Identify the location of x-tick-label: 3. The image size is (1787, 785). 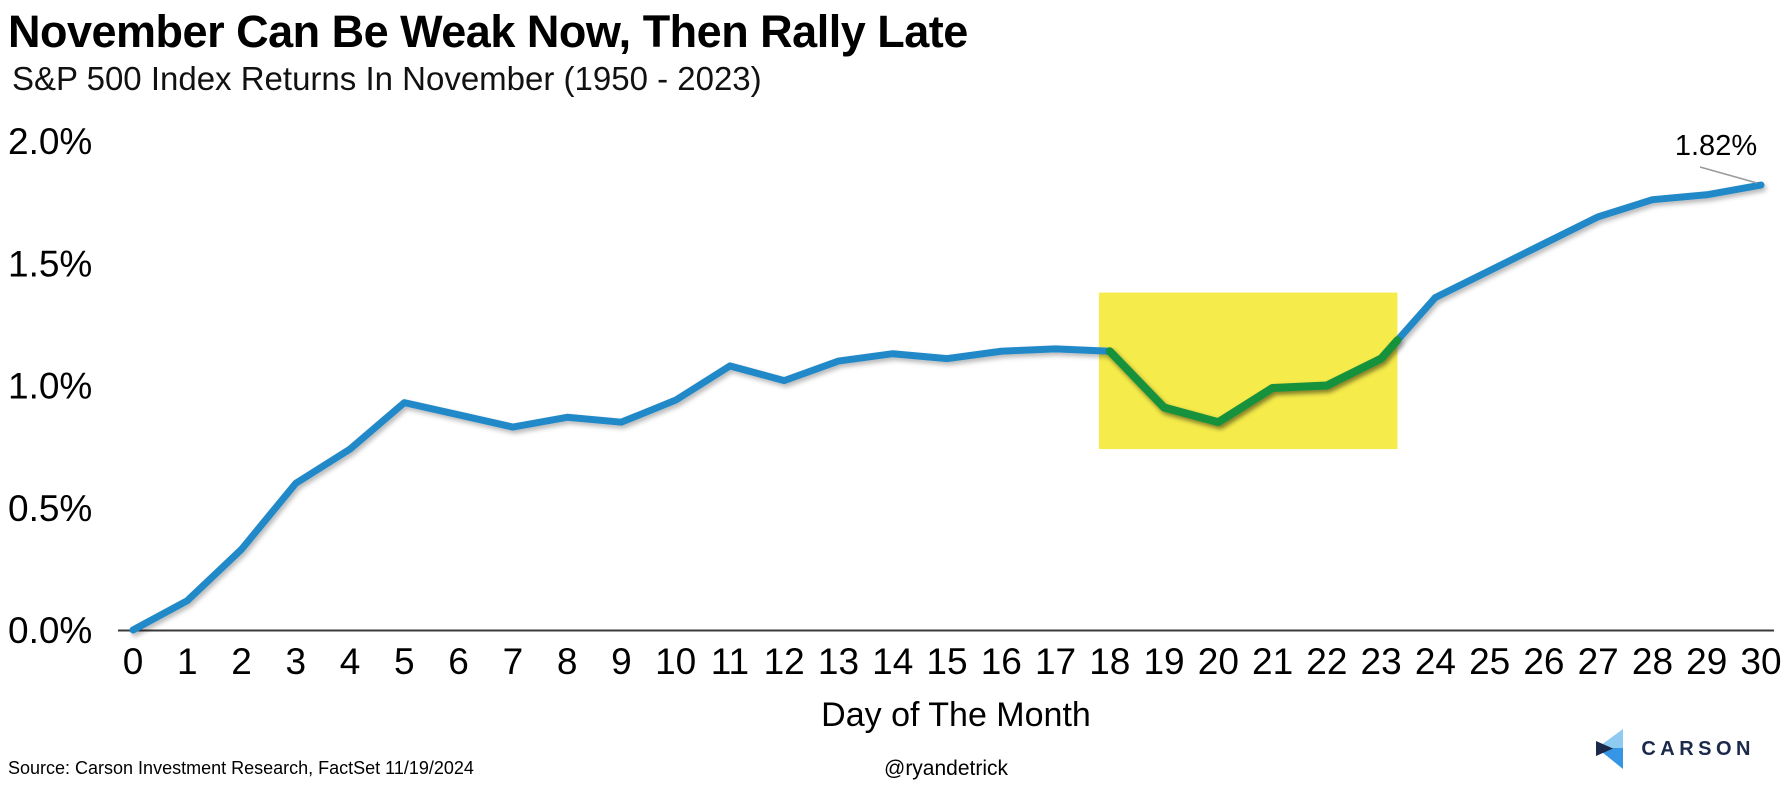
(296, 661).